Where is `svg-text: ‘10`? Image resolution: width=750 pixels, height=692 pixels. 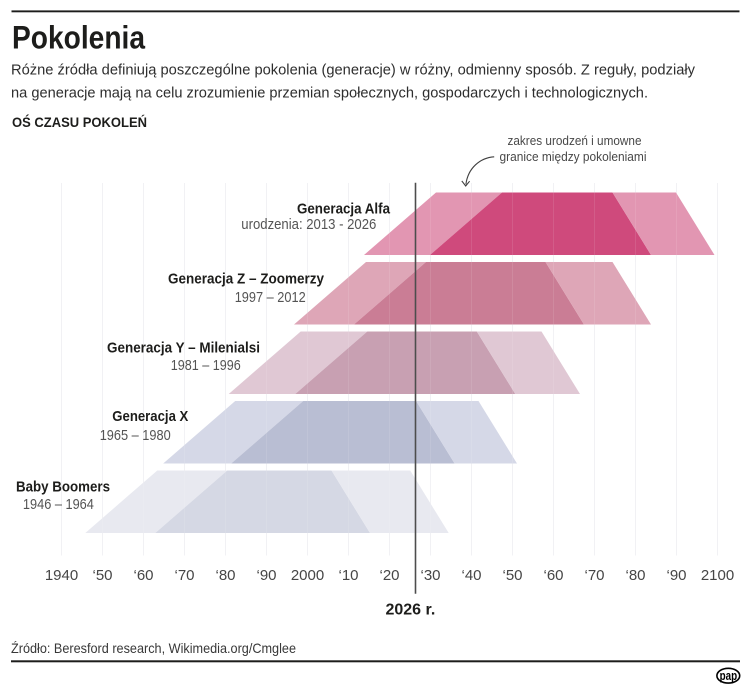
svg-text: ‘10 is located at coordinates (348, 575).